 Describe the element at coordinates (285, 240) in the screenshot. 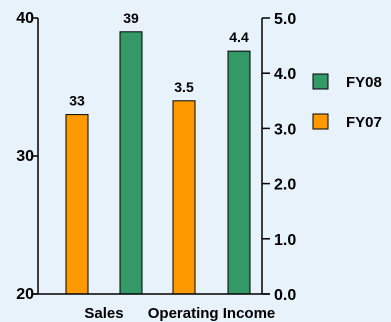

I see `right-tick-label: 1.0` at that location.